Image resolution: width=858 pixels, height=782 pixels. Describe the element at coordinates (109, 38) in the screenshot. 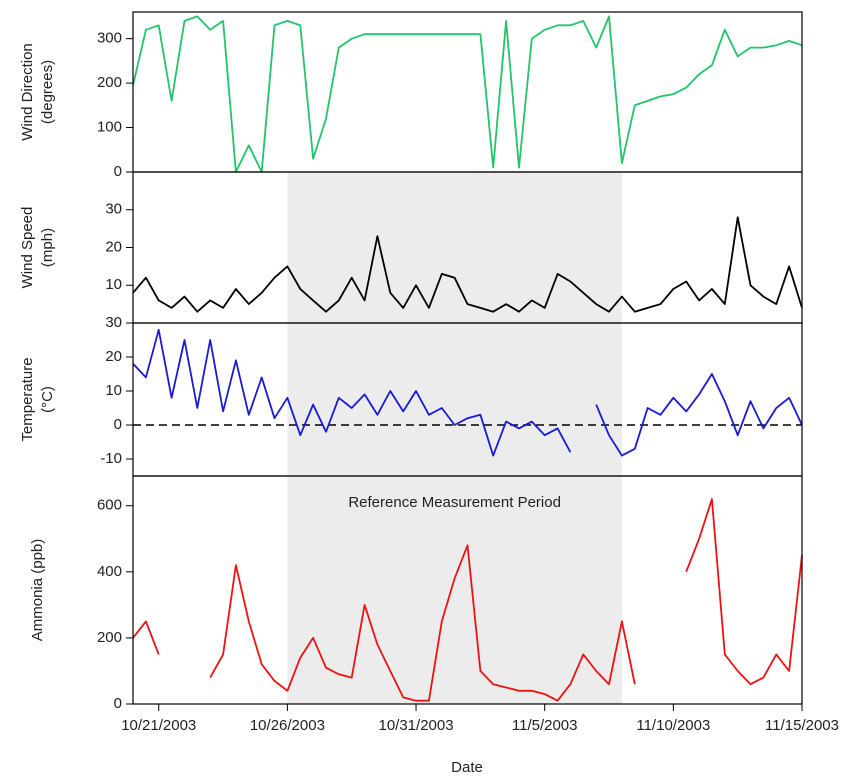

I see `y-tick-label: 300` at that location.